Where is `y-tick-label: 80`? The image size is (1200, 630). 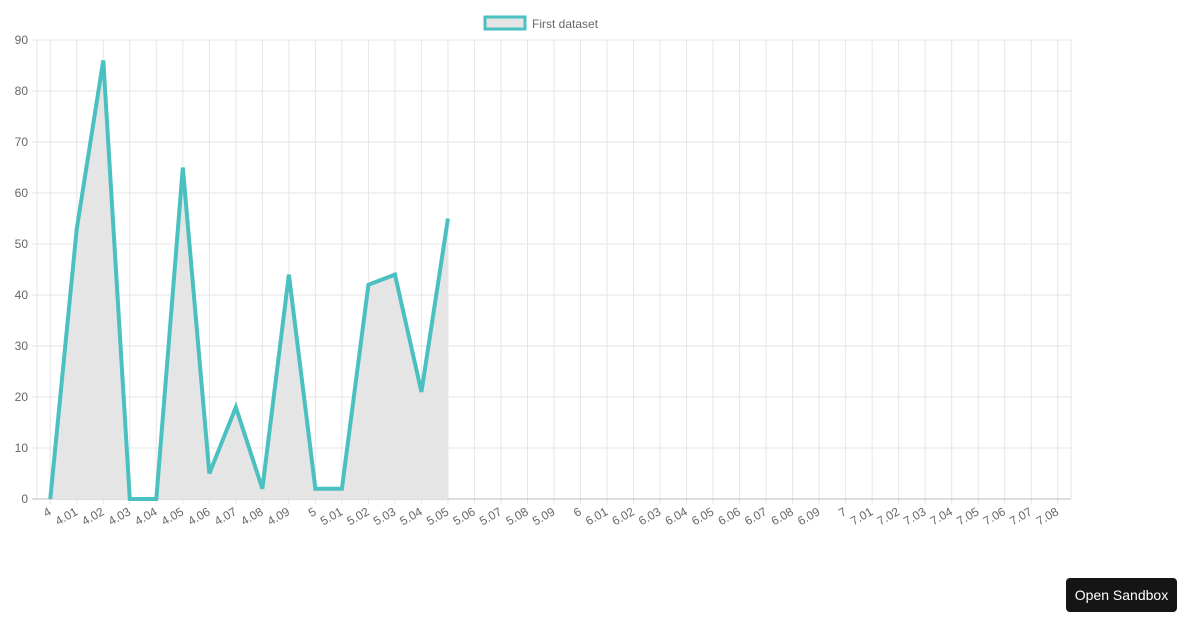 y-tick-label: 80 is located at coordinates (22, 91).